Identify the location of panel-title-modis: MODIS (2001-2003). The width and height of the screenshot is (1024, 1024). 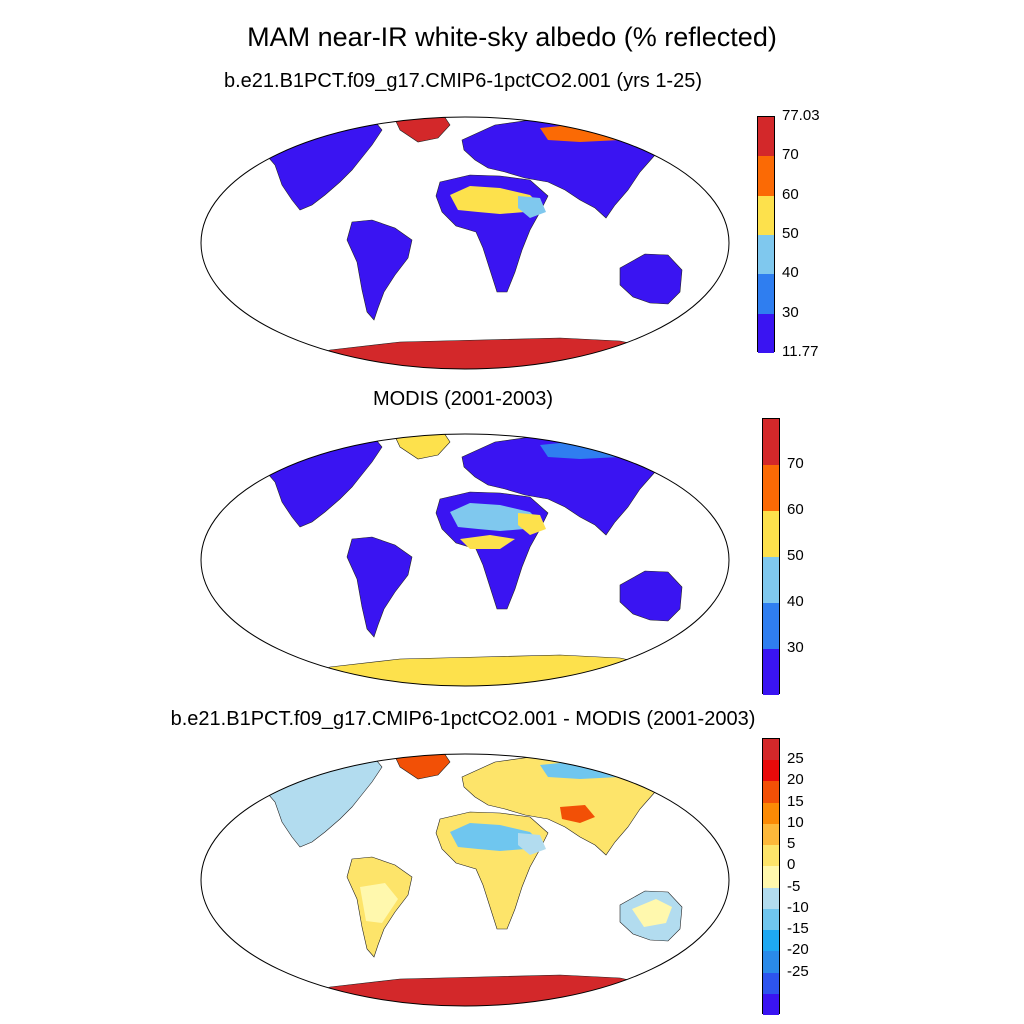
(463, 399).